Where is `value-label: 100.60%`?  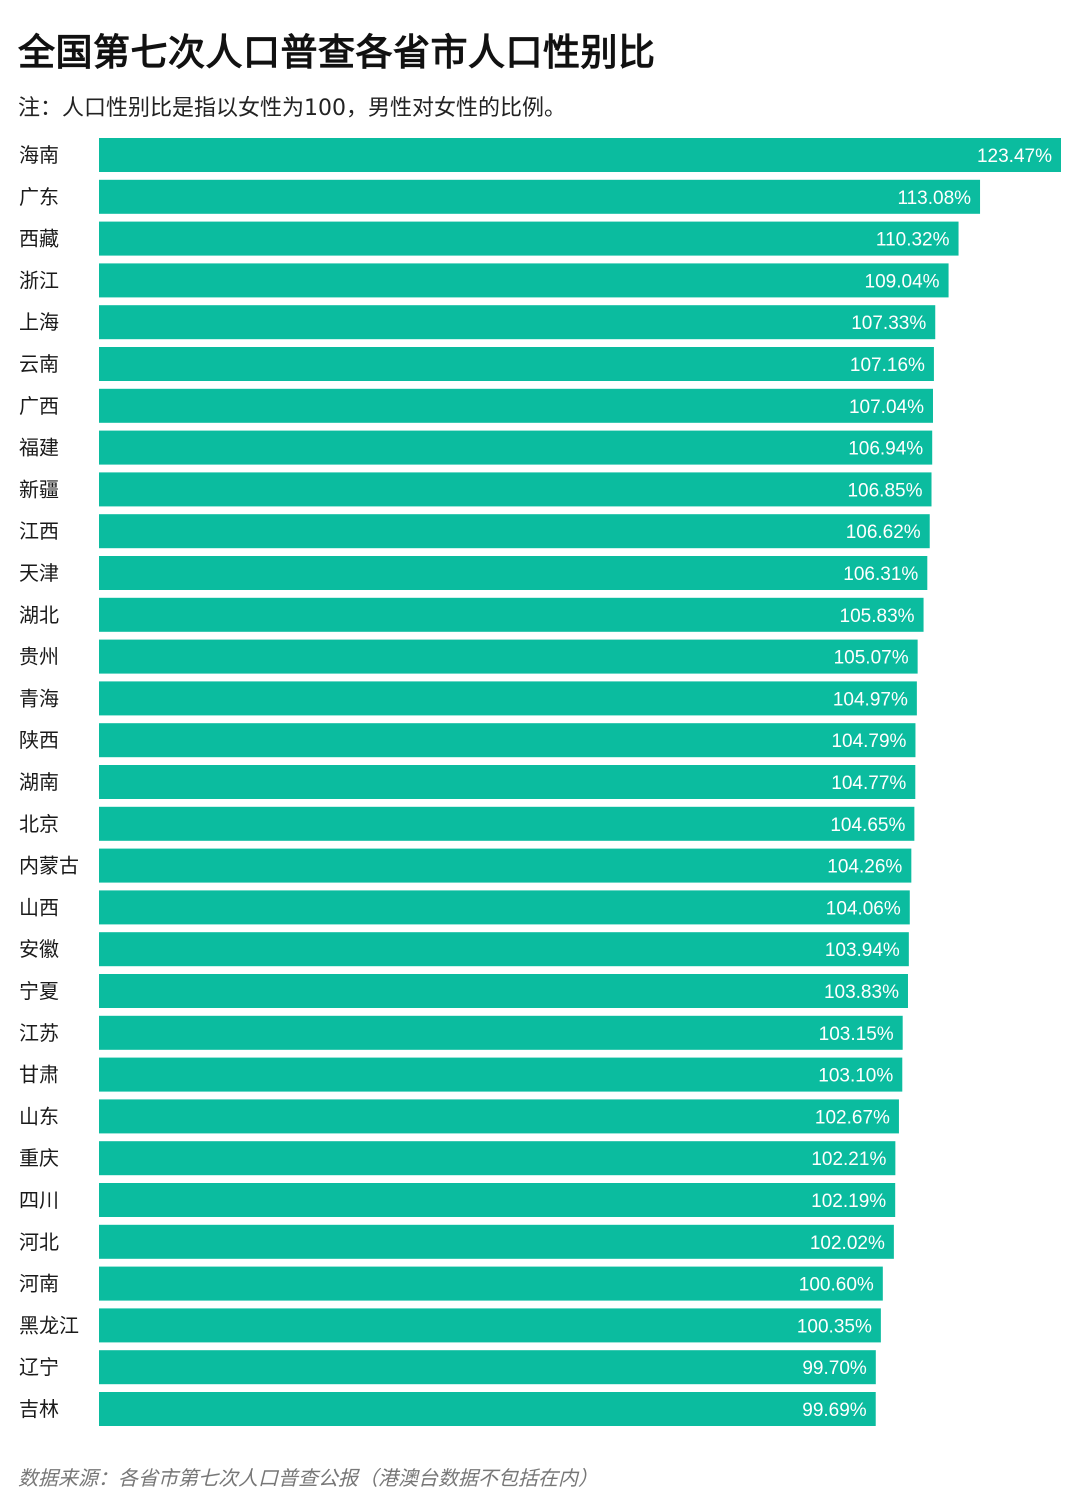
value-label: 100.60% is located at coordinates (836, 1285).